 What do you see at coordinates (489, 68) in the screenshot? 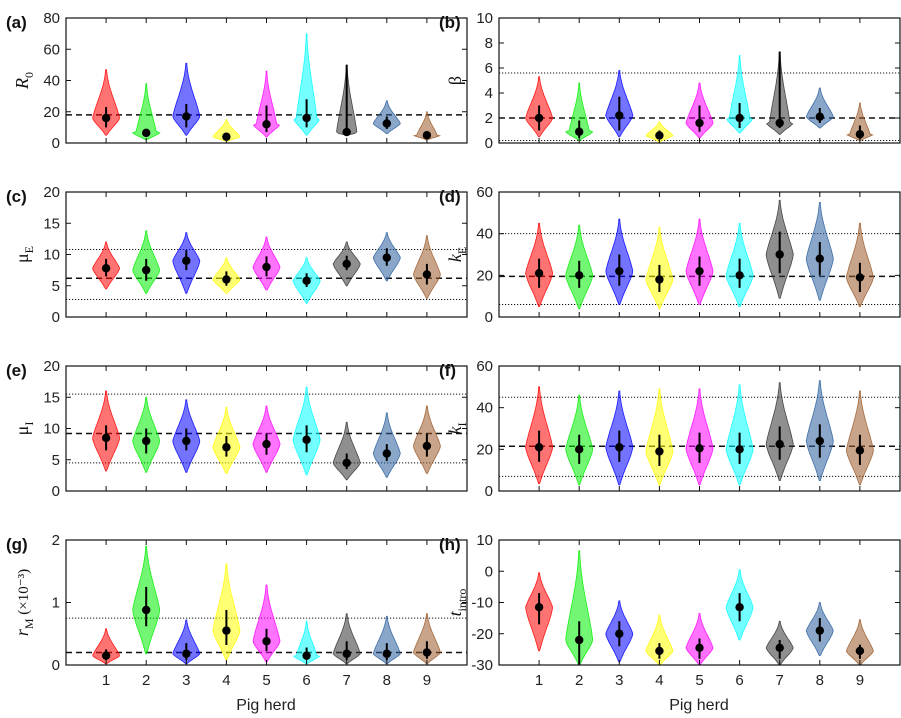
I see `y-tick-label: 6` at bounding box center [489, 68].